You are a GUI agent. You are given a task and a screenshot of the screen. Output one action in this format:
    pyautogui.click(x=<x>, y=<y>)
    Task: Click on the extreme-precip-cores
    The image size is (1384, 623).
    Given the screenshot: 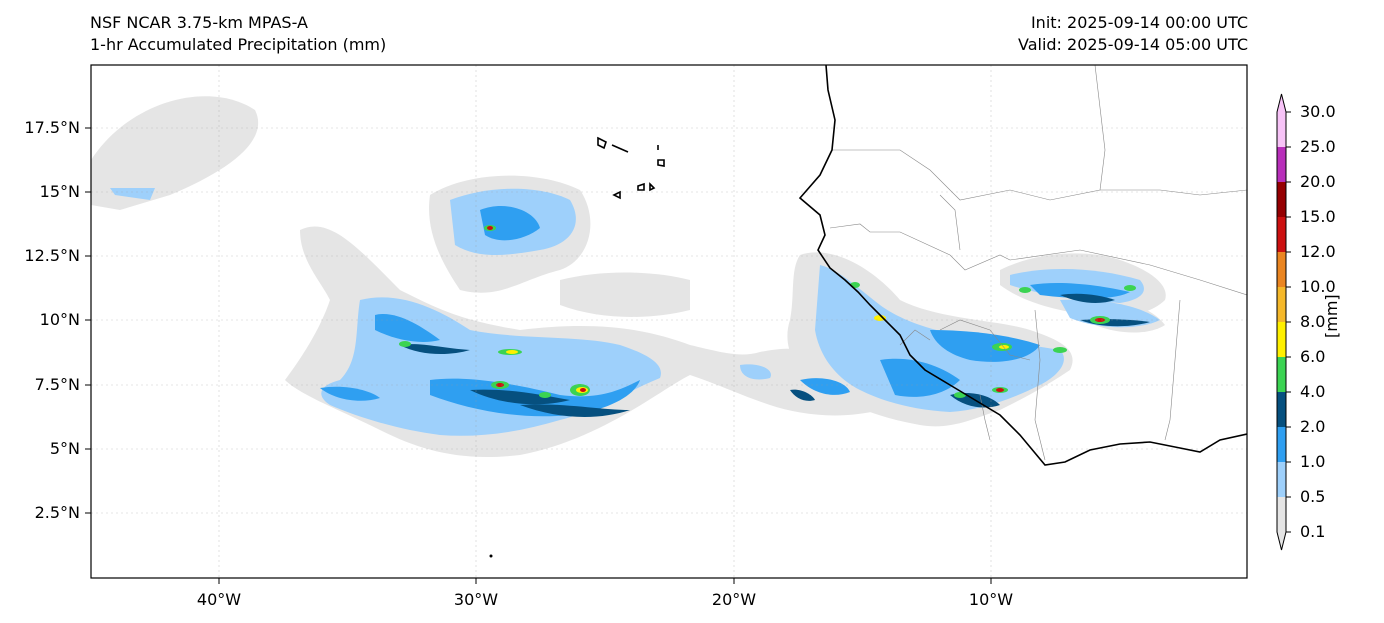 What is the action you would take?
    pyautogui.click(x=767, y=311)
    